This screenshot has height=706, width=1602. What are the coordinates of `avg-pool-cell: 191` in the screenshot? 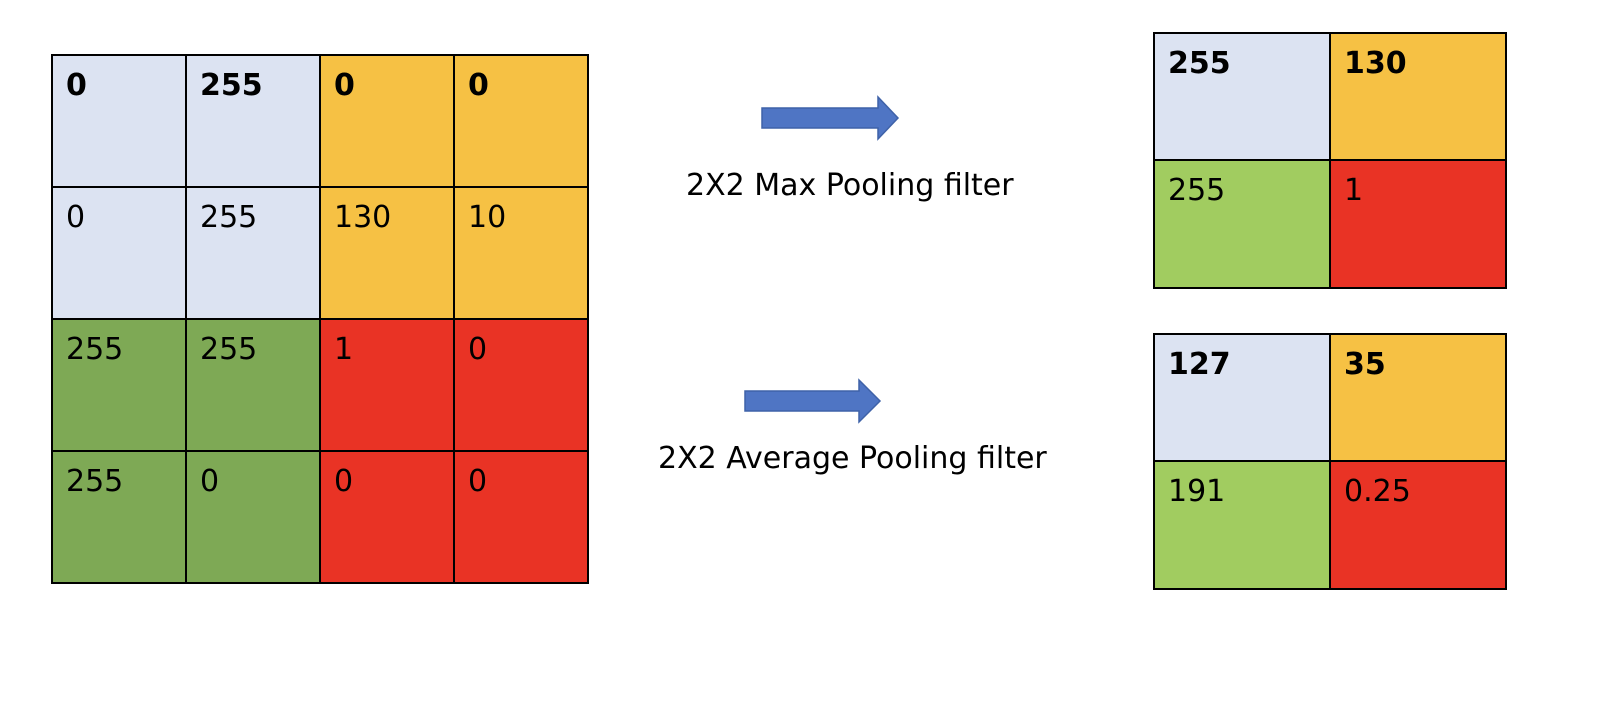 It's located at (1243, 526).